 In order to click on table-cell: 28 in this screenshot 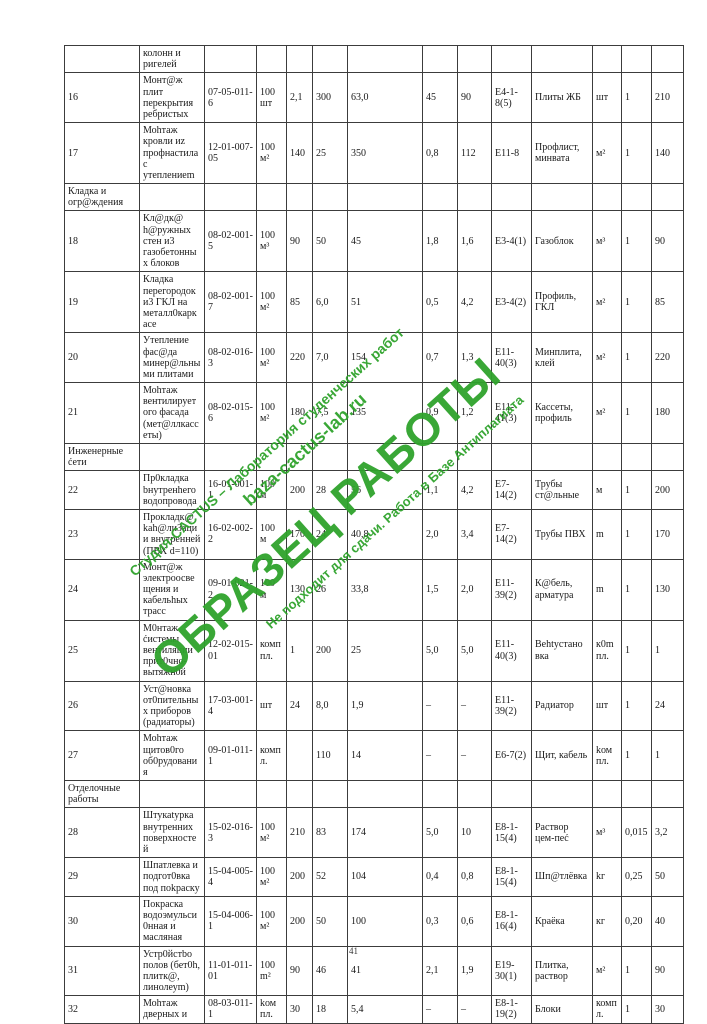, I will do `click(330, 490)`.